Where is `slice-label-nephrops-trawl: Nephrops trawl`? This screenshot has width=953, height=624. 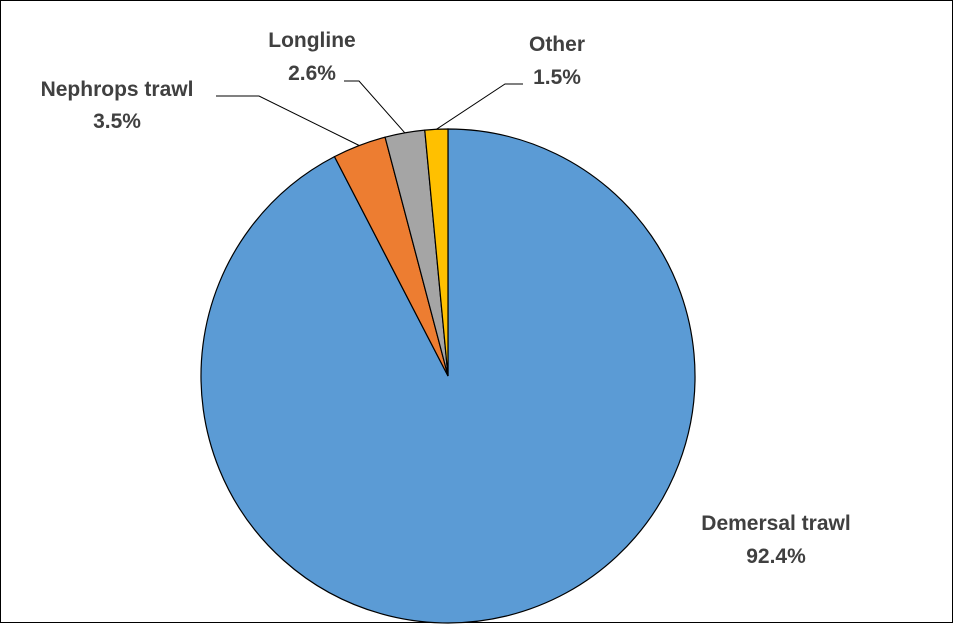 slice-label-nephrops-trawl: Nephrops trawl is located at coordinates (117, 89).